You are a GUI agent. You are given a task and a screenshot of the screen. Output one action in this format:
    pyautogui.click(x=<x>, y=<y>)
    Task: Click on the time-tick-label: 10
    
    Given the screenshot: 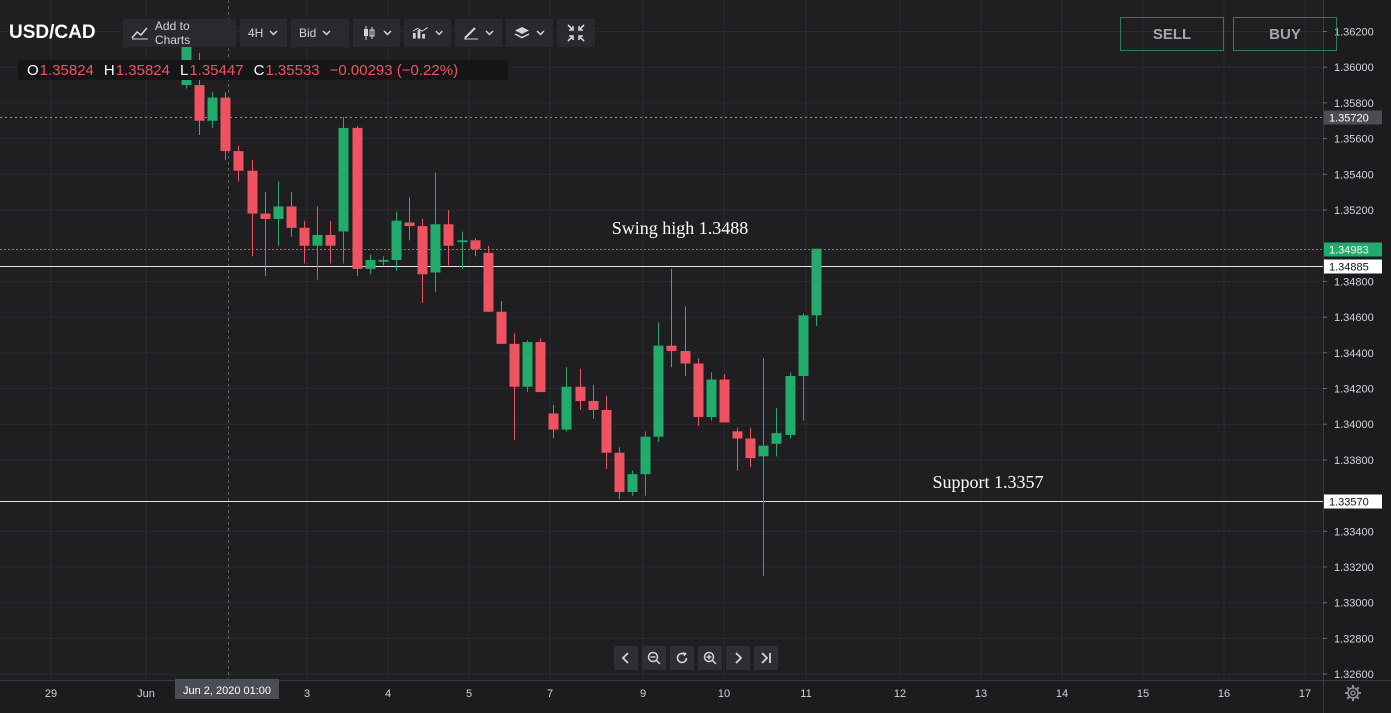 What is the action you would take?
    pyautogui.click(x=724, y=694)
    